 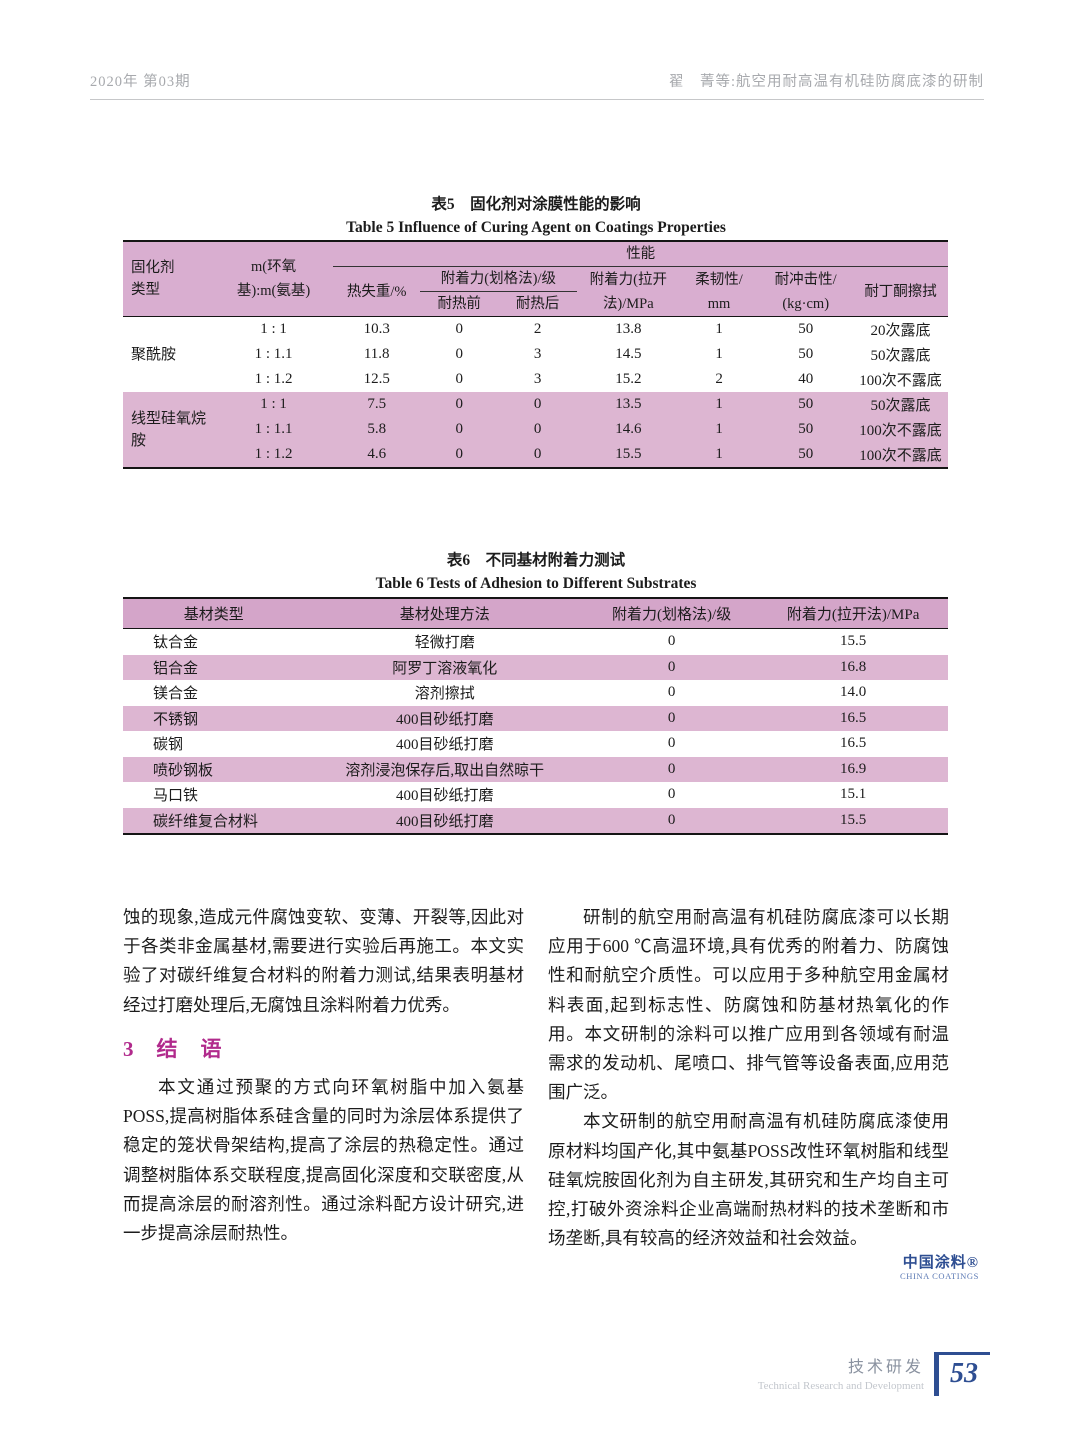 I want to click on table-row: 钛合金 轻微打磨 0 15.5, so click(x=535, y=642).